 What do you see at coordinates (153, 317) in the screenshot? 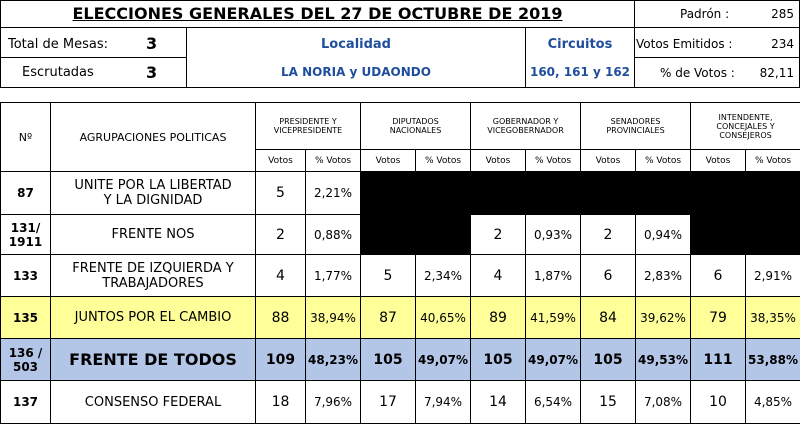
I see `party-name: JUNTOS POR EL CAMBIO` at bounding box center [153, 317].